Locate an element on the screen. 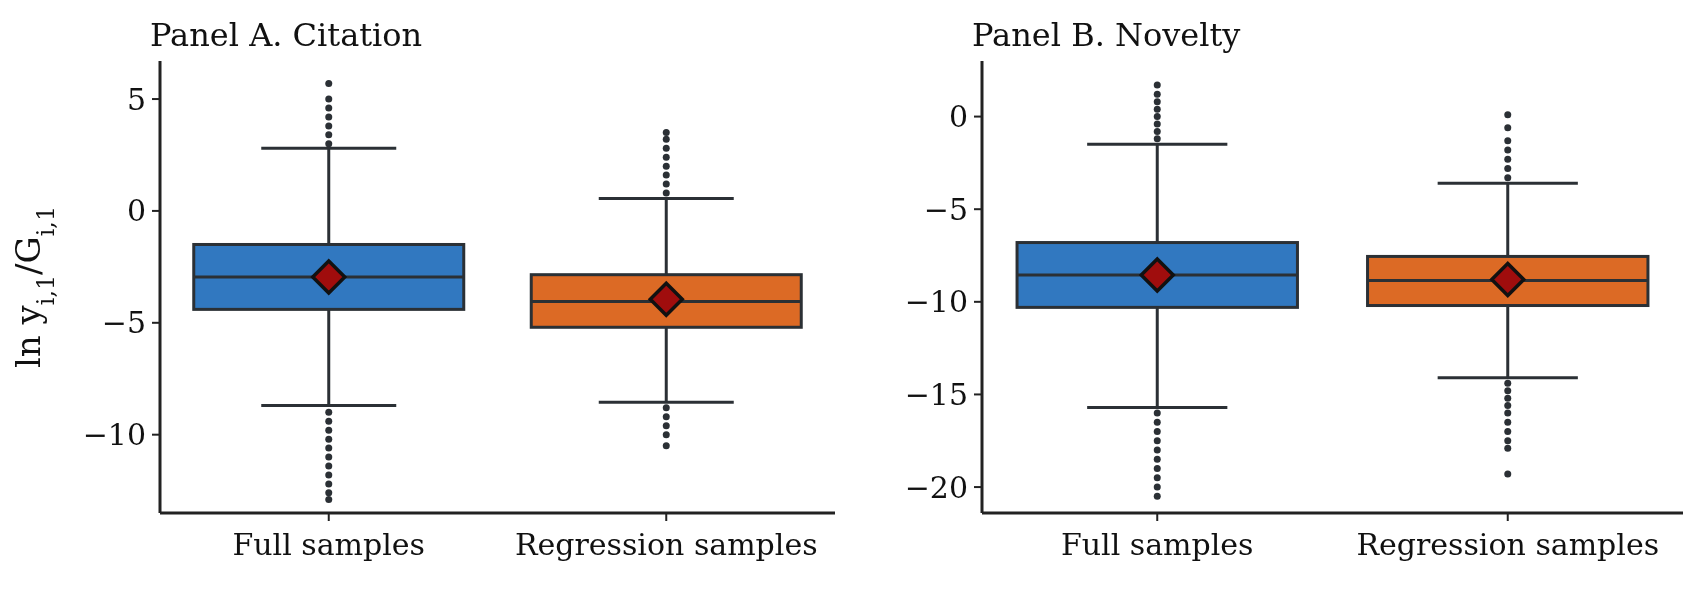 This screenshot has width=1693, height=590. chart-title: Panel A. Citation is located at coordinates (286, 35).